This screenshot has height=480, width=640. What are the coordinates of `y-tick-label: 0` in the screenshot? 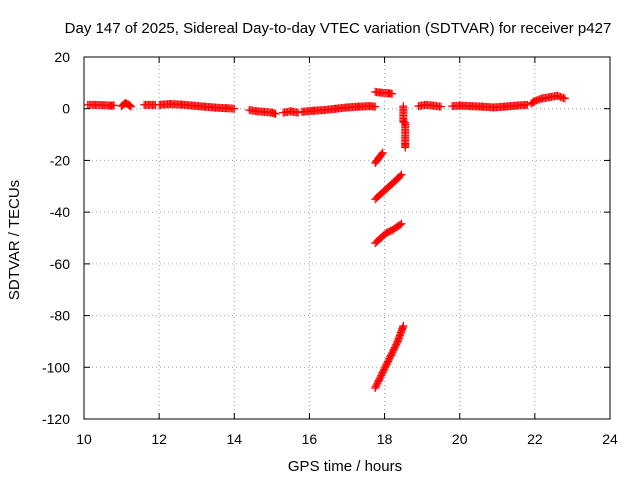 It's located at (66, 109).